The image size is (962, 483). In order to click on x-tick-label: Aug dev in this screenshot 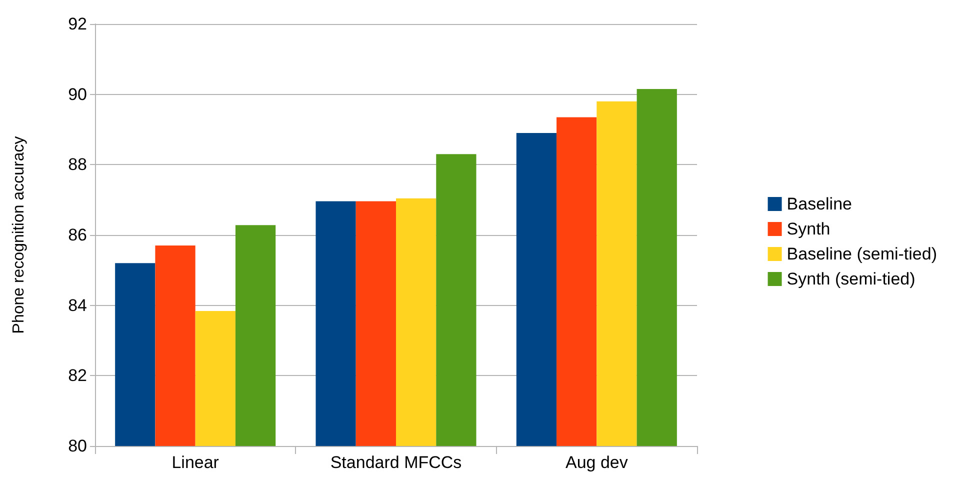, I will do `click(596, 462)`.